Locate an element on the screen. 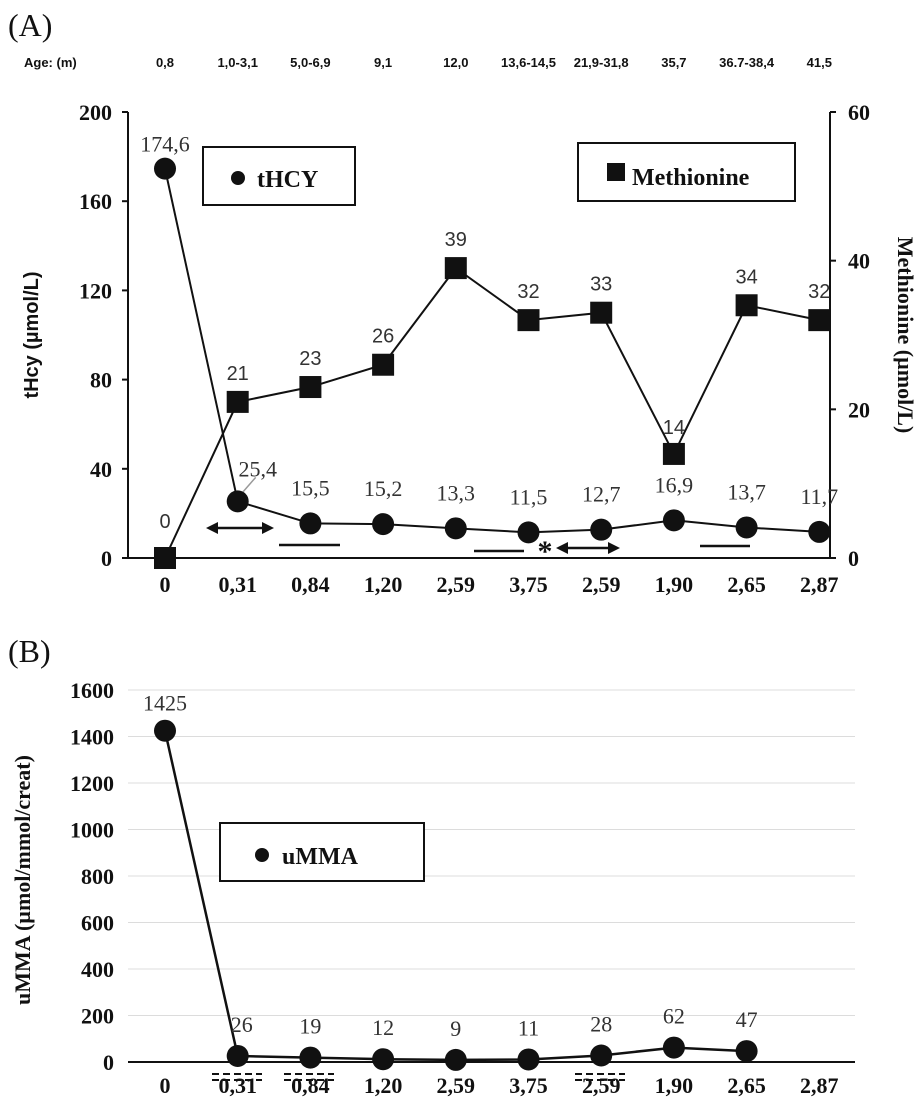 Image resolution: width=922 pixels, height=1102 pixels. legend-thcy: tHCY is located at coordinates (279, 176).